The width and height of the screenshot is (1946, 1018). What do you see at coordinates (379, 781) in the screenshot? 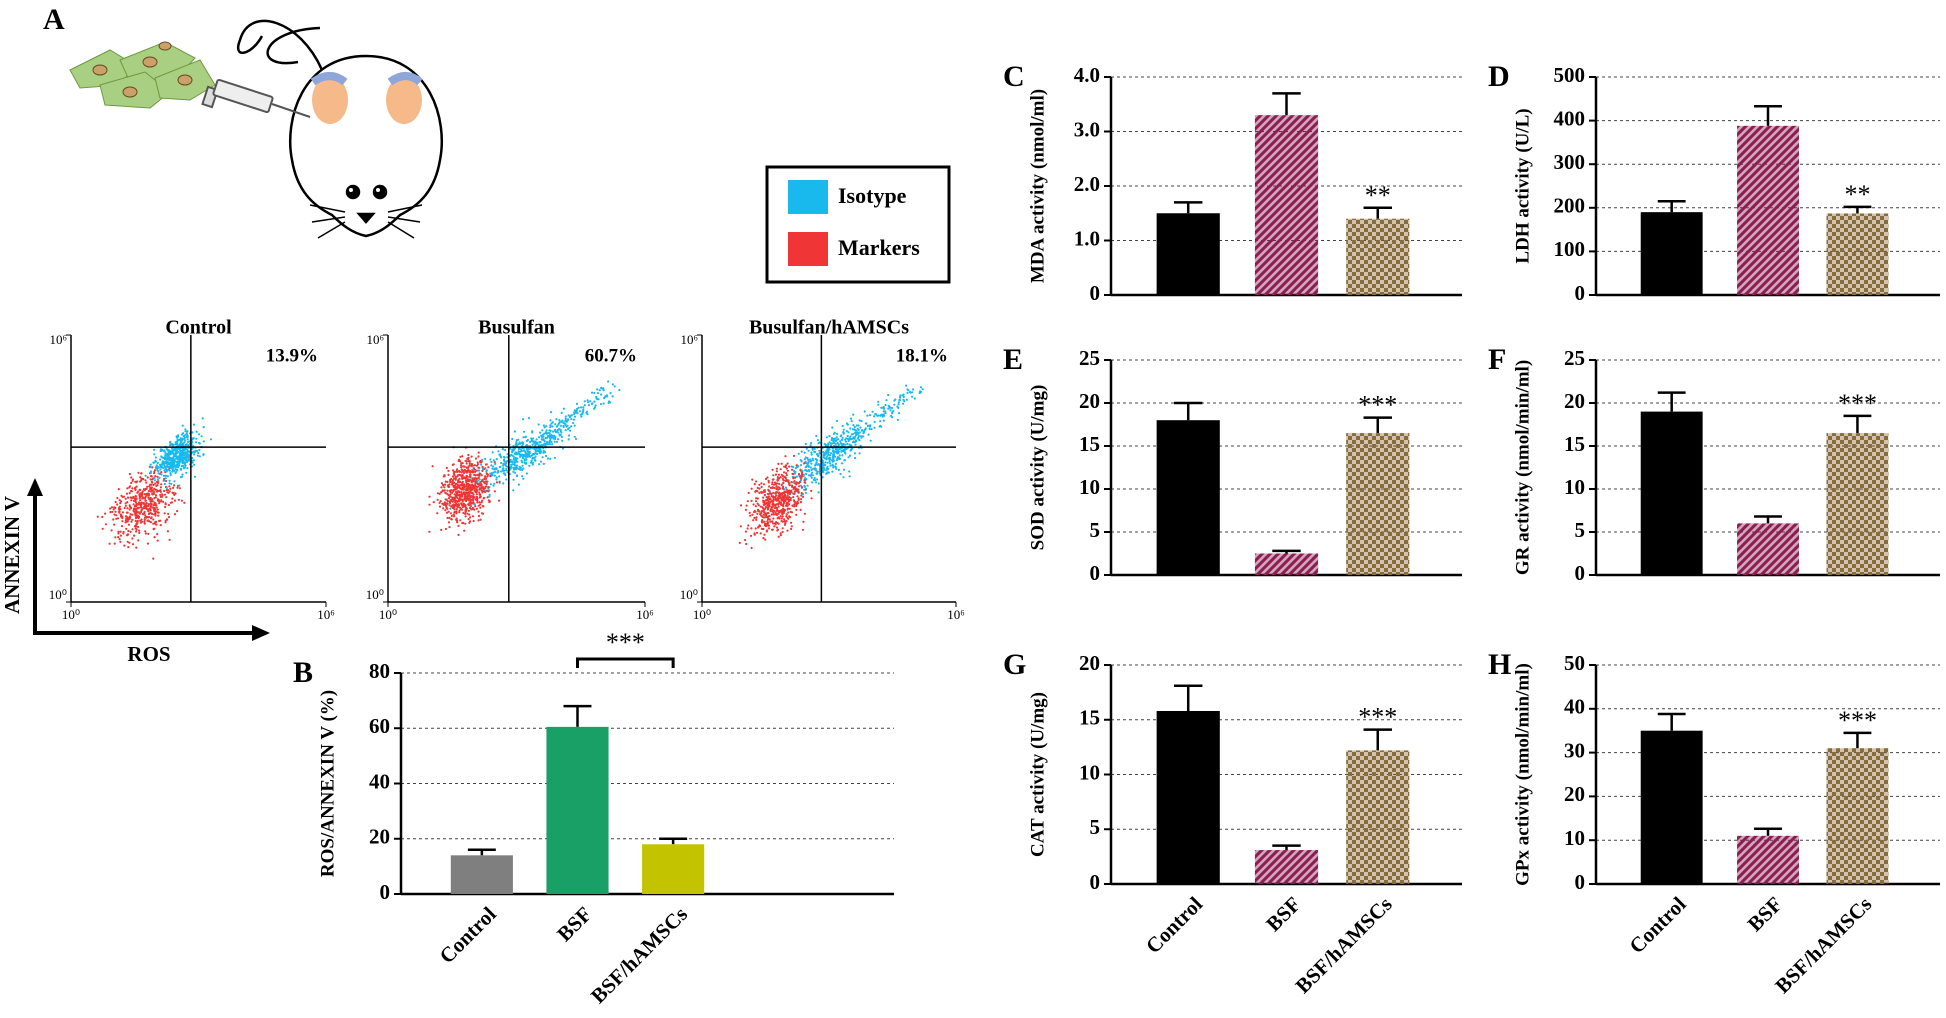
I see `y-tick-label: 40` at bounding box center [379, 781].